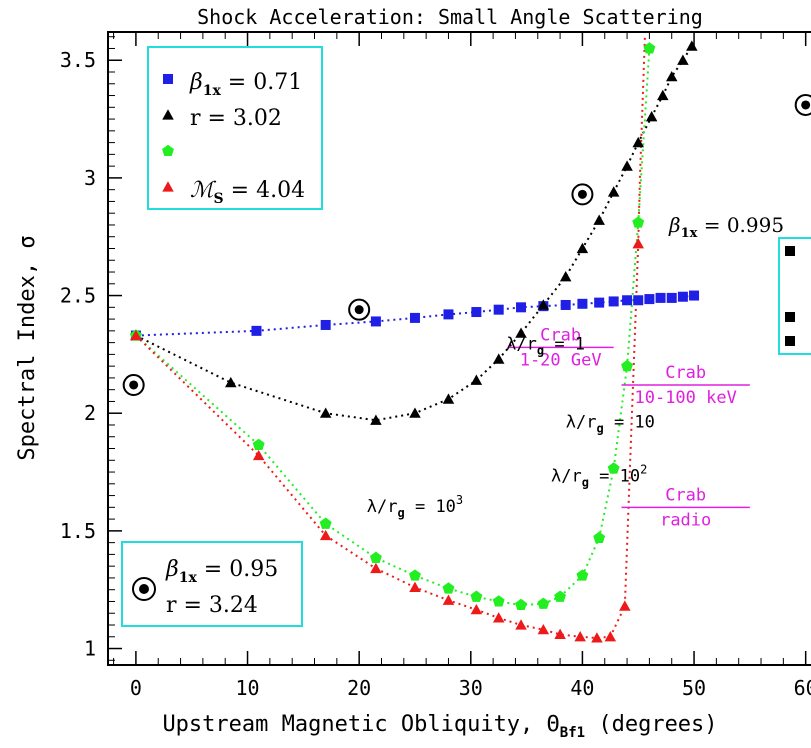 This screenshot has height=748, width=811. Describe the element at coordinates (610, 423) in the screenshot. I see `curve-label: λ/rg = 10` at that location.